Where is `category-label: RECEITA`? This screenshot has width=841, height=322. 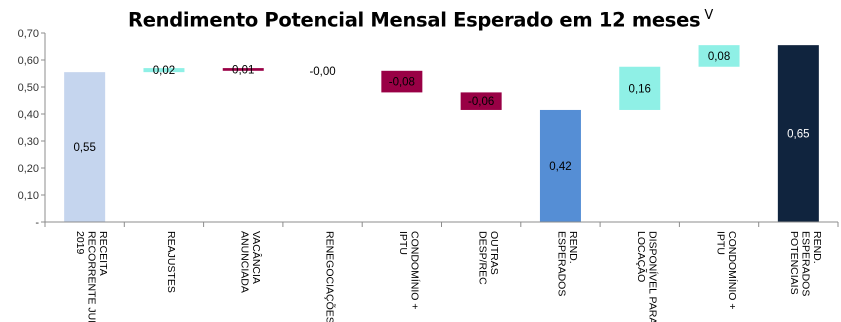 category-label: RECEITA is located at coordinates (103, 253).